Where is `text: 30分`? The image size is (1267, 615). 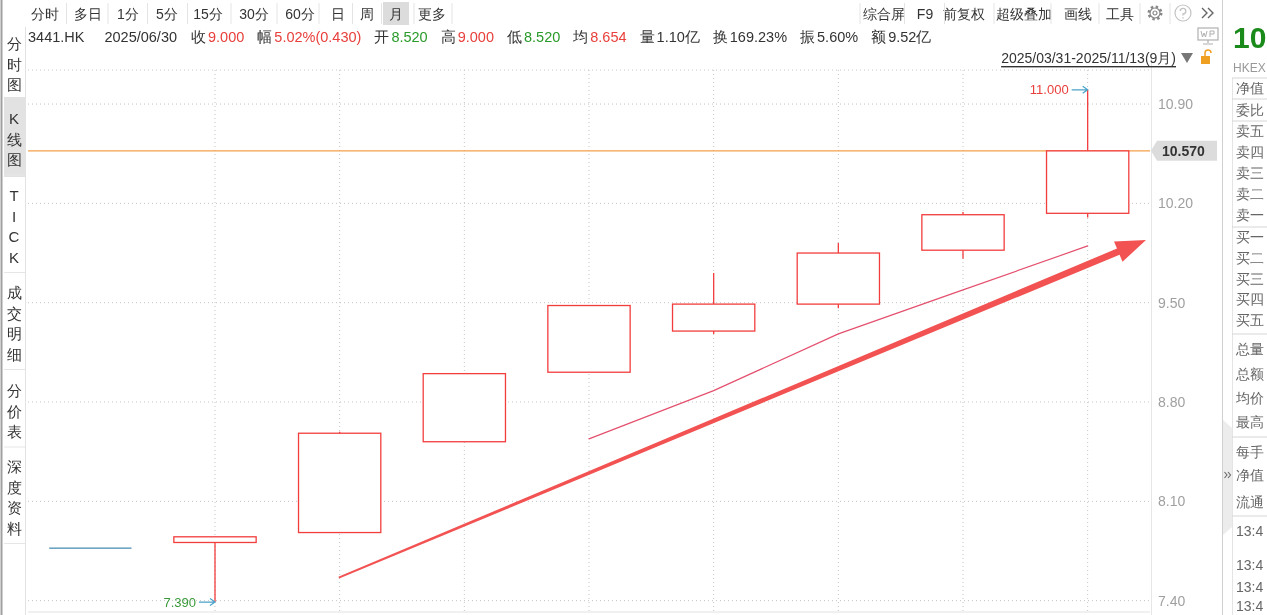 text: 30分 is located at coordinates (254, 14).